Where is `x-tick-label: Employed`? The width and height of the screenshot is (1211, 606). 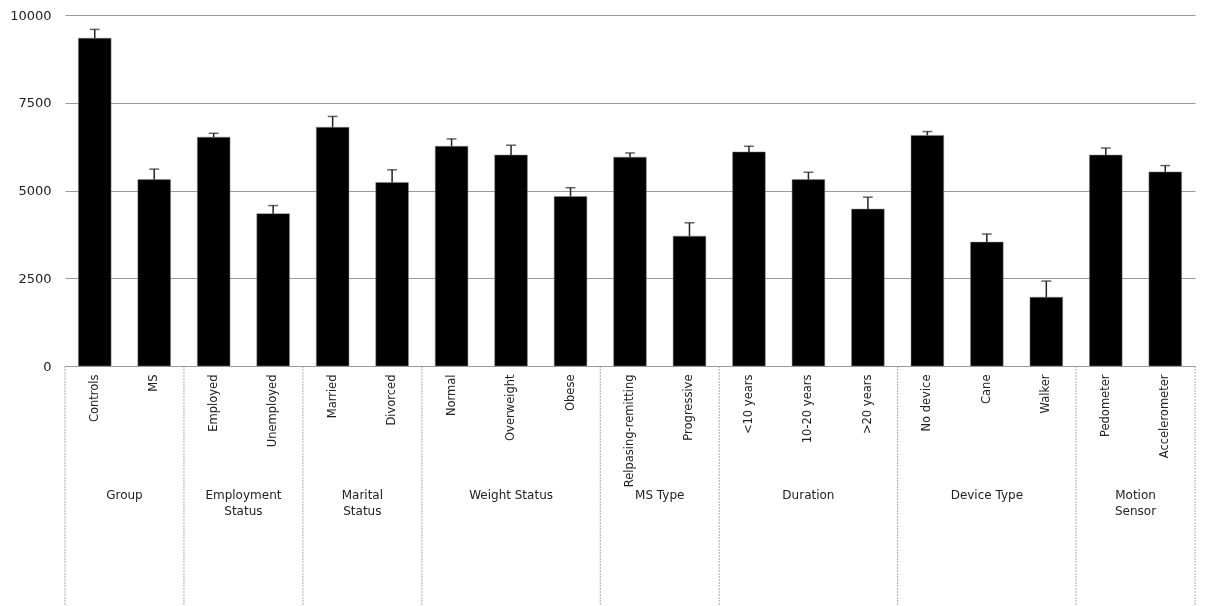 x-tick-label: Employed is located at coordinates (212, 403).